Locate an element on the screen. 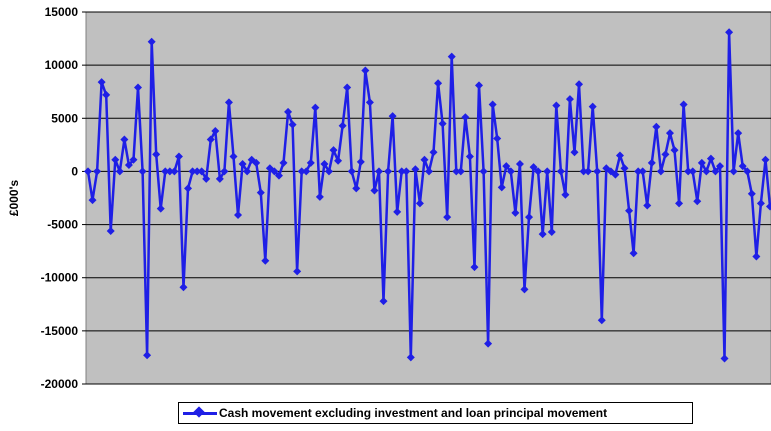 The height and width of the screenshot is (431, 771). y-tick-label: -5000 is located at coordinates (62, 225).